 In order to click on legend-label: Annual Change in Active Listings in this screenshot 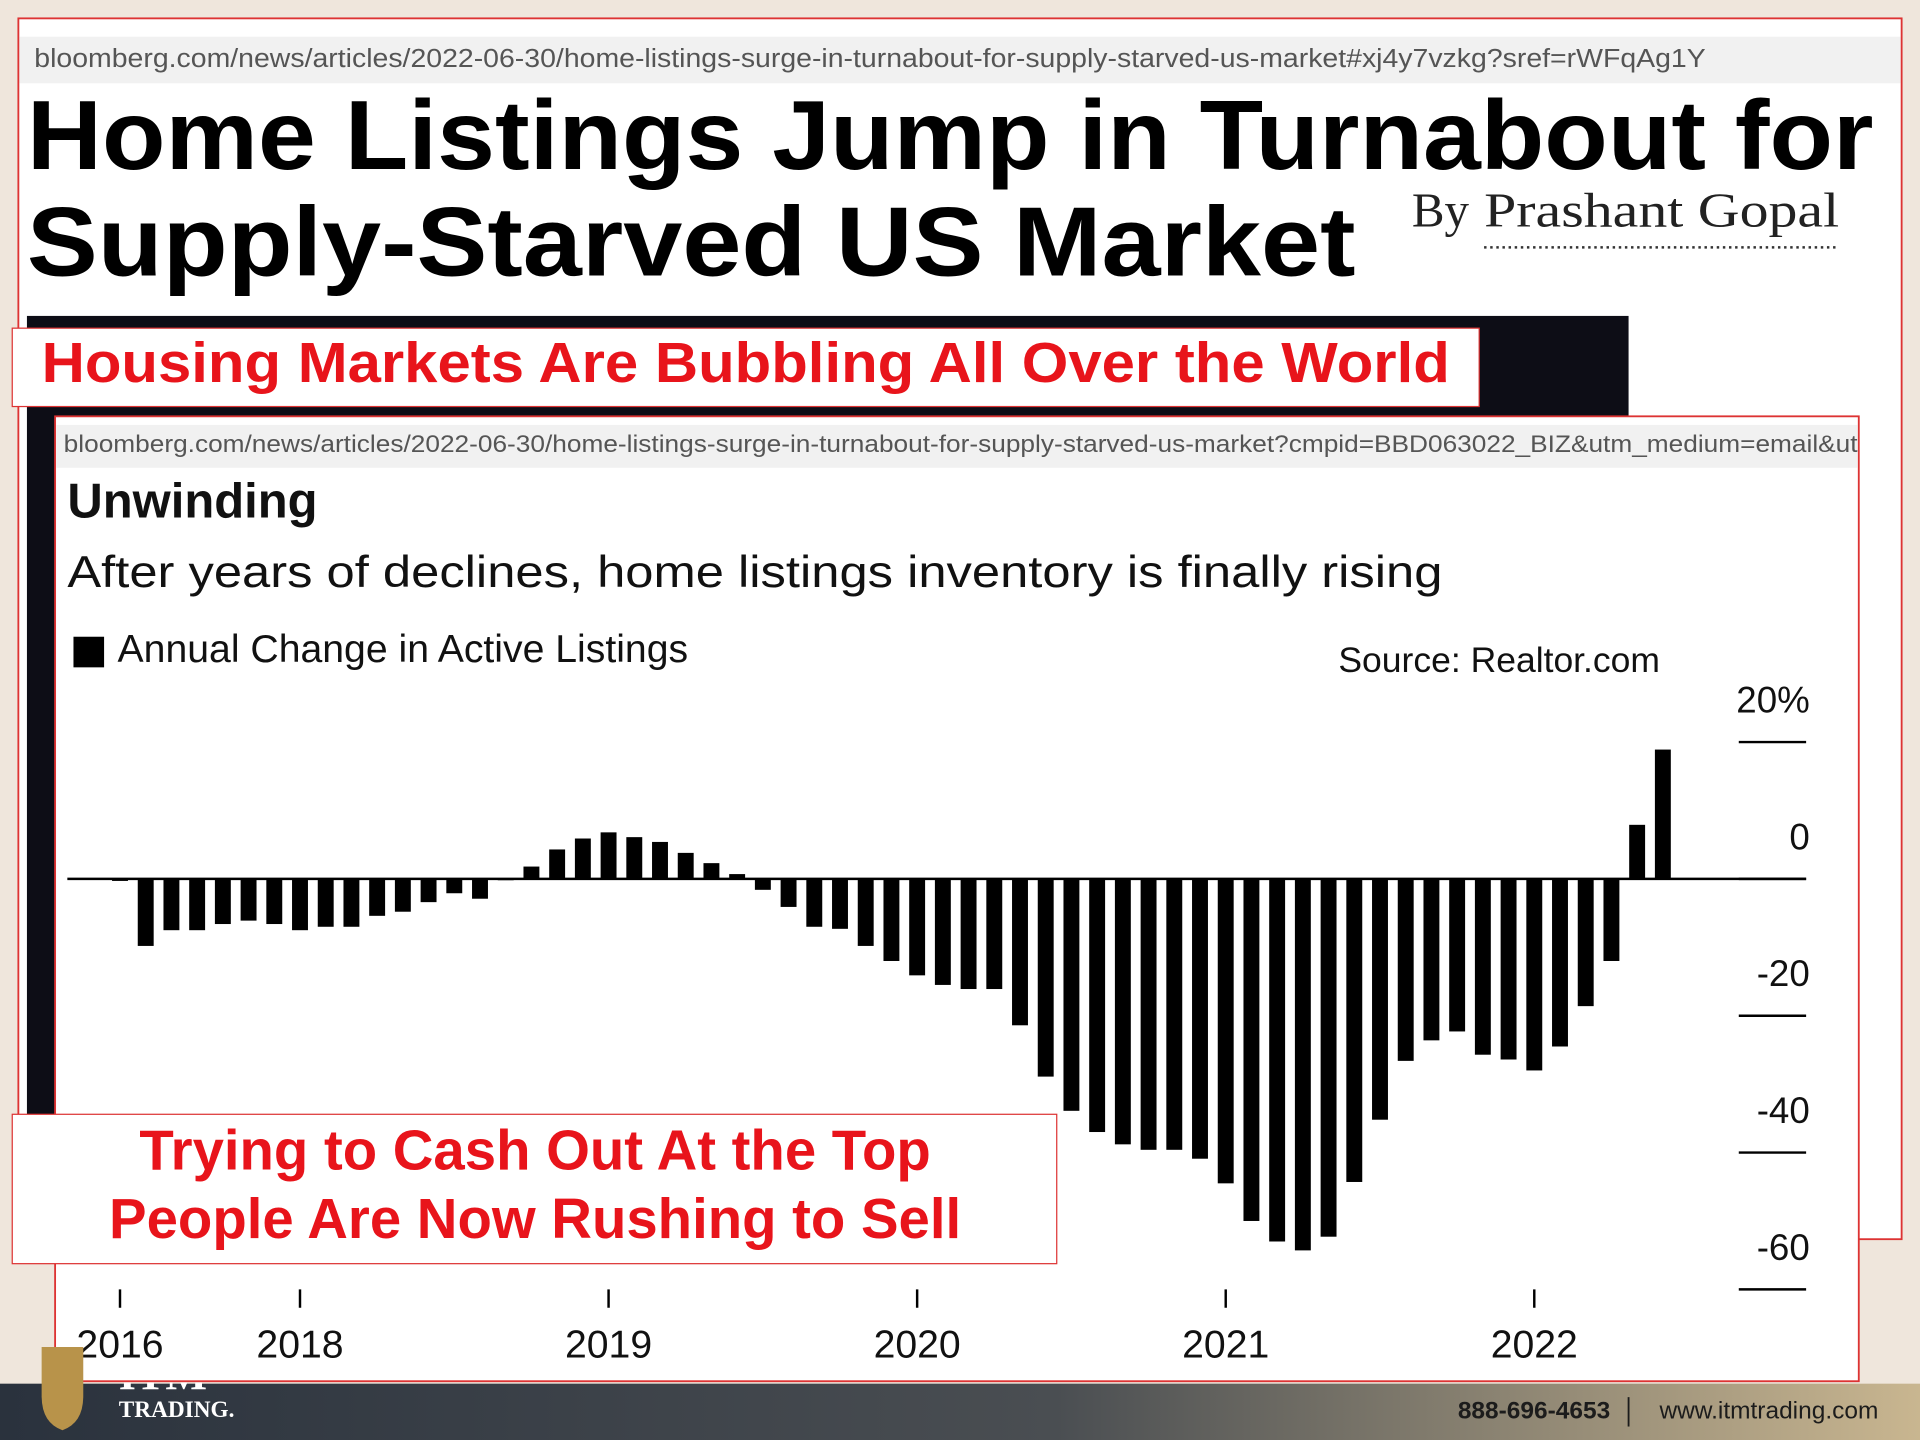, I will do `click(403, 649)`.